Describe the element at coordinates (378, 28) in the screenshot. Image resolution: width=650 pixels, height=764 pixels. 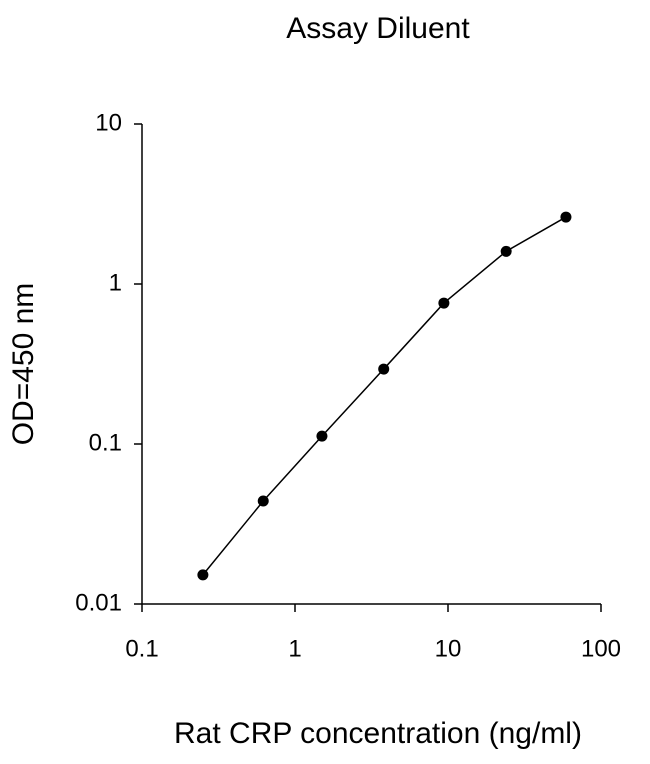
I see `chart-title: Assay Diluent` at that location.